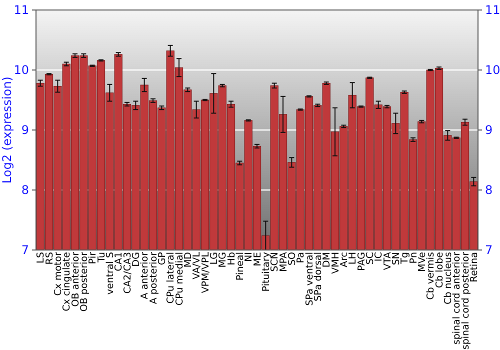  What do you see at coordinates (492, 69) in the screenshot?
I see `y2-tick-label: 10` at bounding box center [492, 69].